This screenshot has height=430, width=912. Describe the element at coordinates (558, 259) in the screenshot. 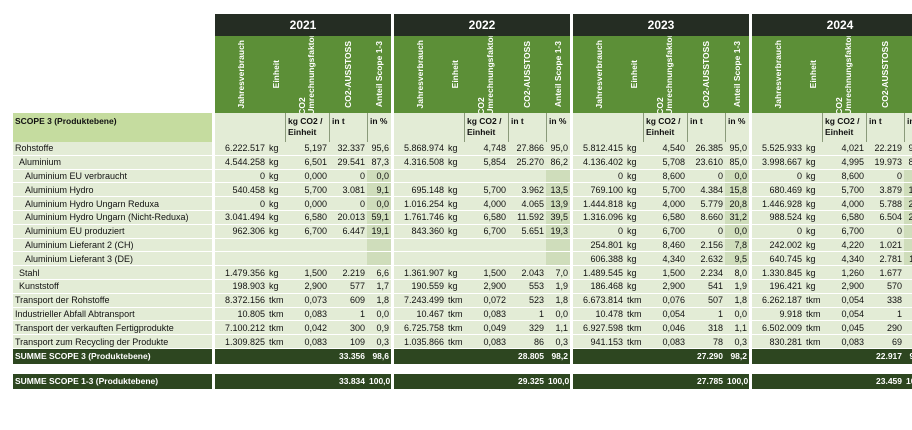

I see `share-value` at that location.